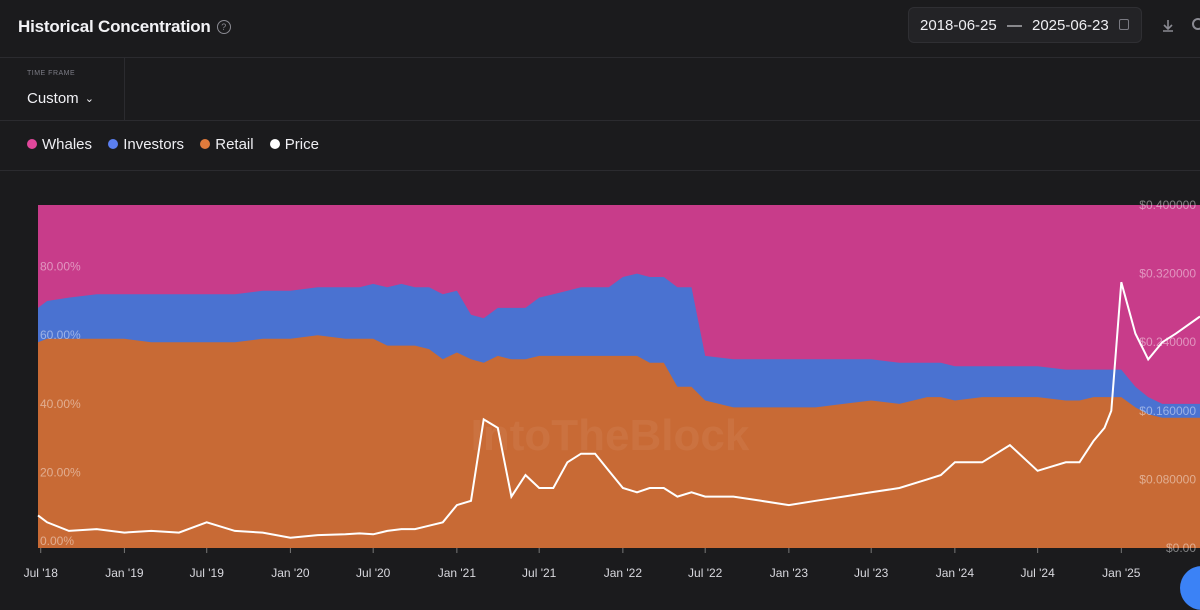  Describe the element at coordinates (290, 573) in the screenshot. I see `x-tick-label: Jan '20` at that location.